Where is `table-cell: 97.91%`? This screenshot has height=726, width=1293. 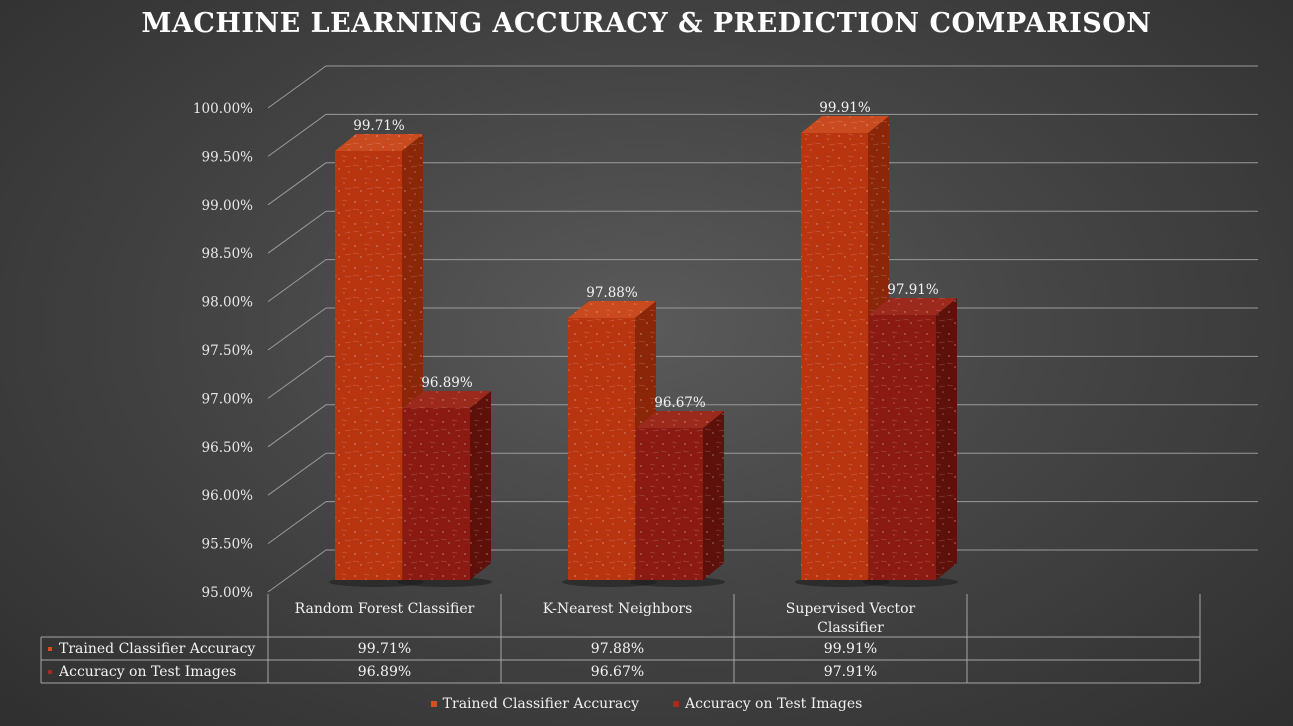
table-cell: 97.91% is located at coordinates (850, 672).